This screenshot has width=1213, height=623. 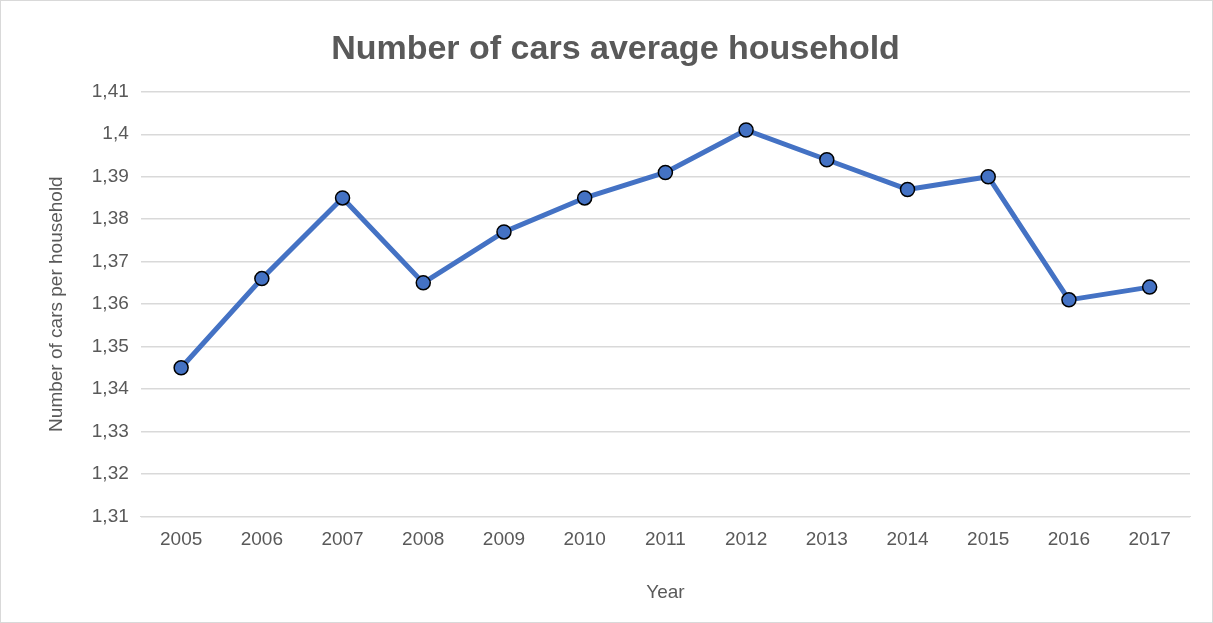 I want to click on x-tick-label: 2006, so click(x=261, y=539).